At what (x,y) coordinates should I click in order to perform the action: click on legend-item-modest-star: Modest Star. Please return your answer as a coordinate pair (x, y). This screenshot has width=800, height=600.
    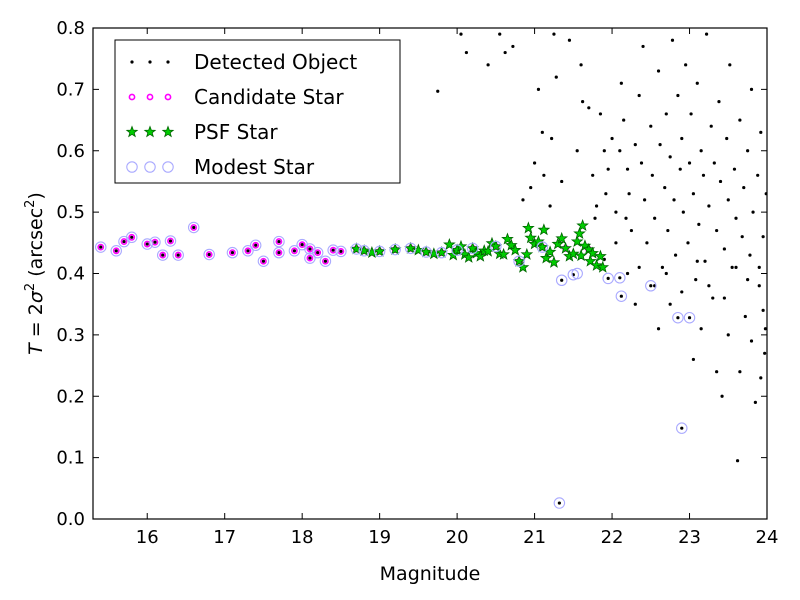
    Looking at the image, I should click on (220, 167).